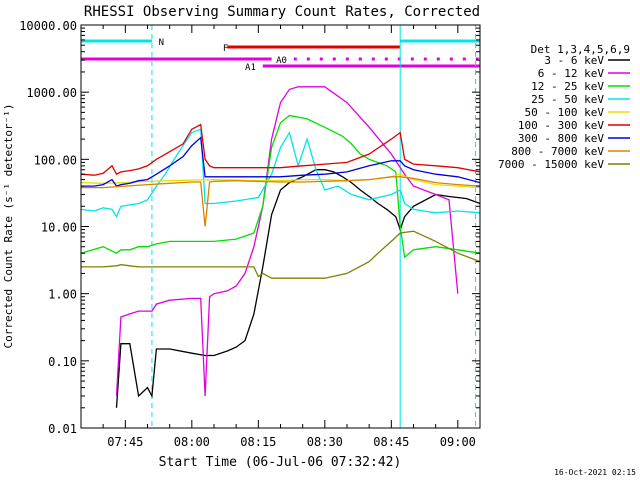 This screenshot has width=640, height=480. I want to click on x-tick-label: 09:00, so click(458, 442).